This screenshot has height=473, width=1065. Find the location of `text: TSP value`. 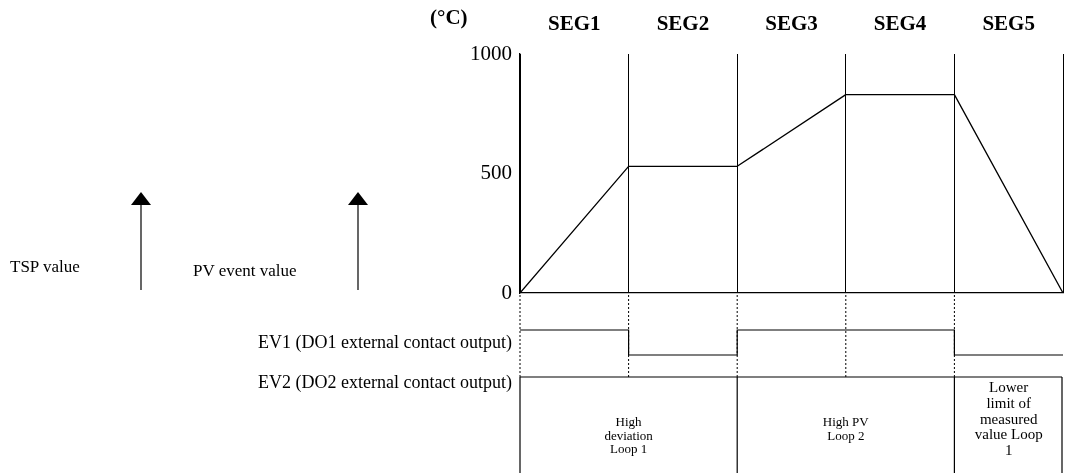

text: TSP value is located at coordinates (45, 266).